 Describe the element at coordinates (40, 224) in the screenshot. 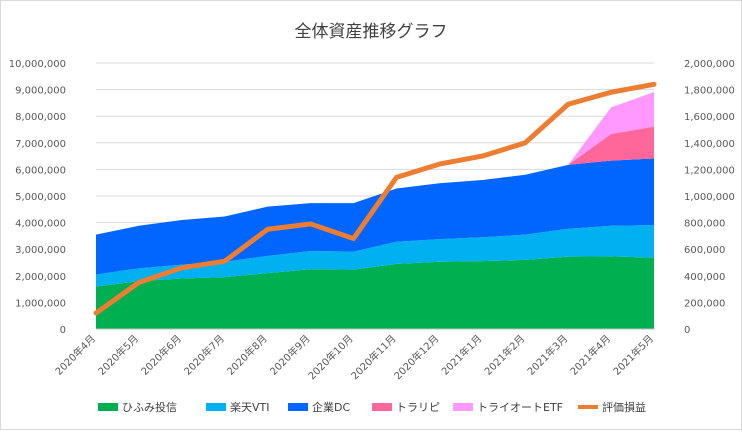

I see `left-tick-label: 4,000,000` at that location.